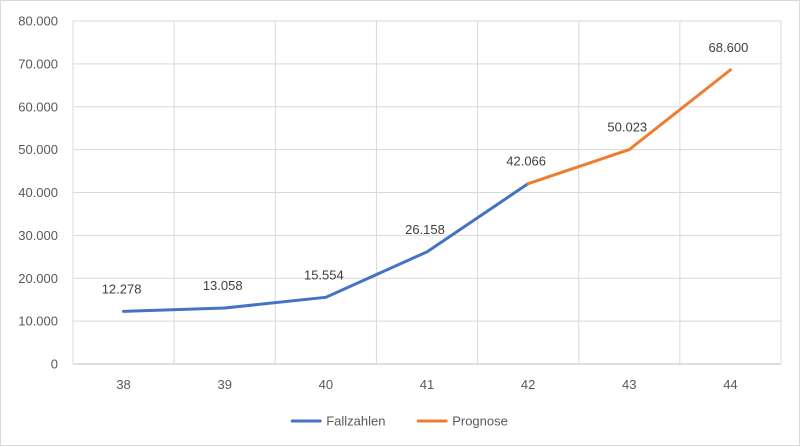  Describe the element at coordinates (730, 384) in the screenshot. I see `x-tick-label: 44` at that location.